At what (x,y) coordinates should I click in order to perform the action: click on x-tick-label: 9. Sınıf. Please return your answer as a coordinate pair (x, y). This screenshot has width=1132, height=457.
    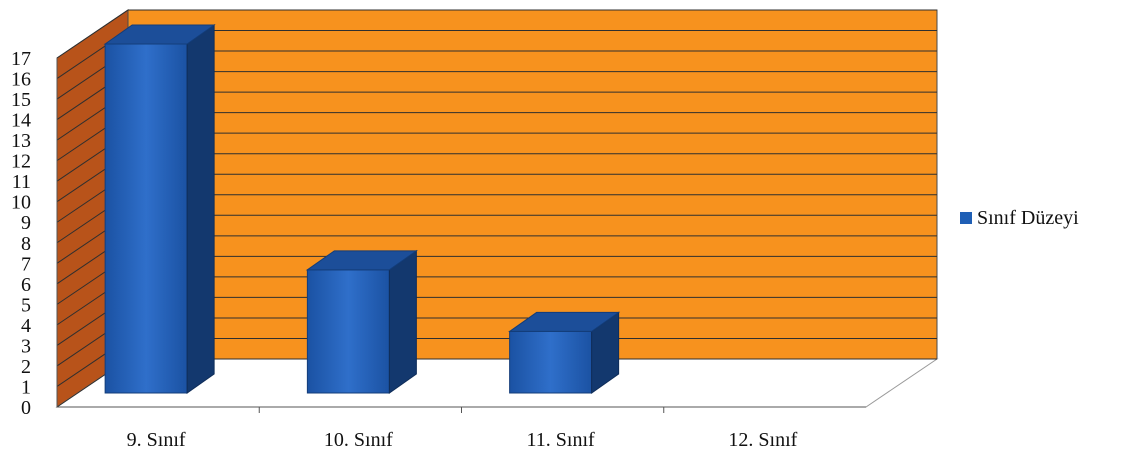
    Looking at the image, I should click on (156, 440).